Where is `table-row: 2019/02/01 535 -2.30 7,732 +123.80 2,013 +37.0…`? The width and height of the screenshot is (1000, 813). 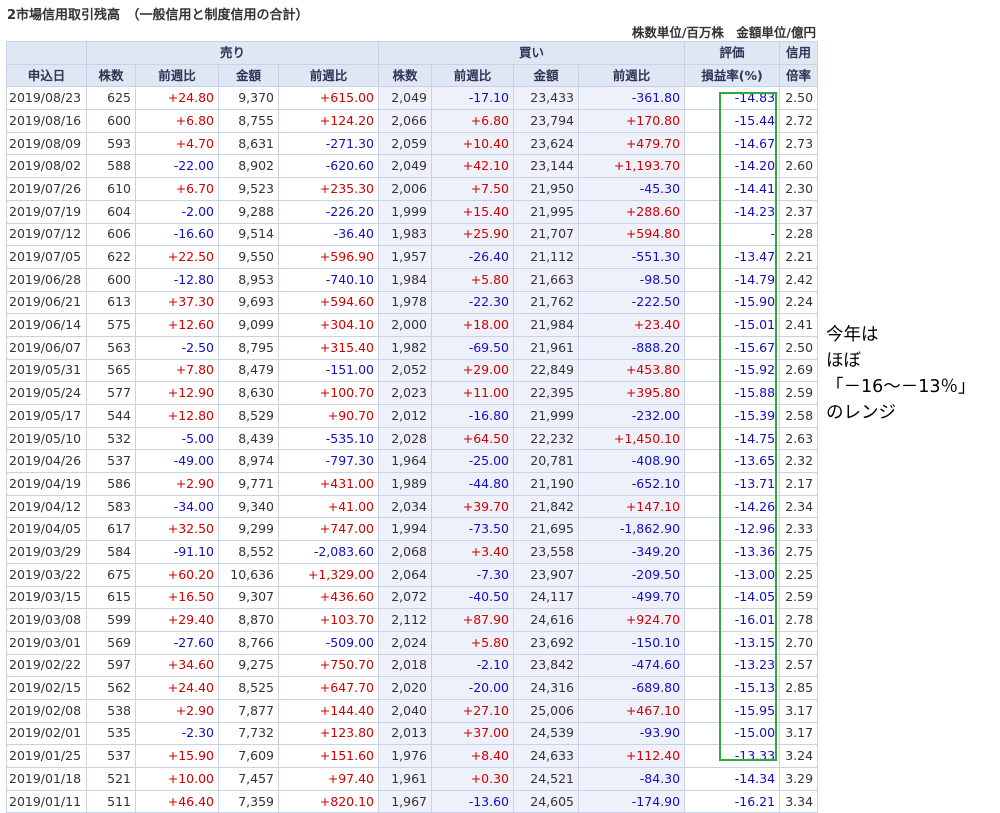 table-row: 2019/02/01 535 -2.30 7,732 +123.80 2,013 +37.0… is located at coordinates (412, 733).